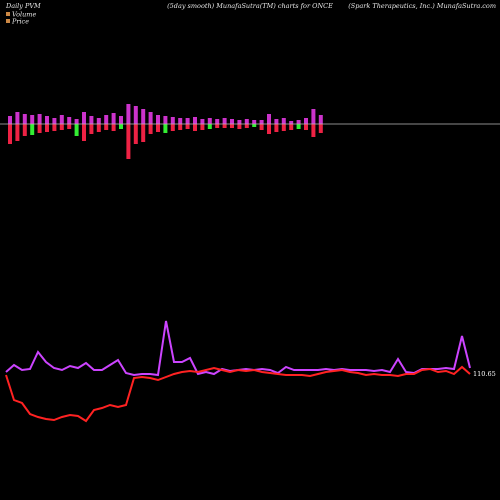 Image resolution: width=500 pixels, height=500 pixels. I want to click on legend-price-swatch, so click(8, 21).